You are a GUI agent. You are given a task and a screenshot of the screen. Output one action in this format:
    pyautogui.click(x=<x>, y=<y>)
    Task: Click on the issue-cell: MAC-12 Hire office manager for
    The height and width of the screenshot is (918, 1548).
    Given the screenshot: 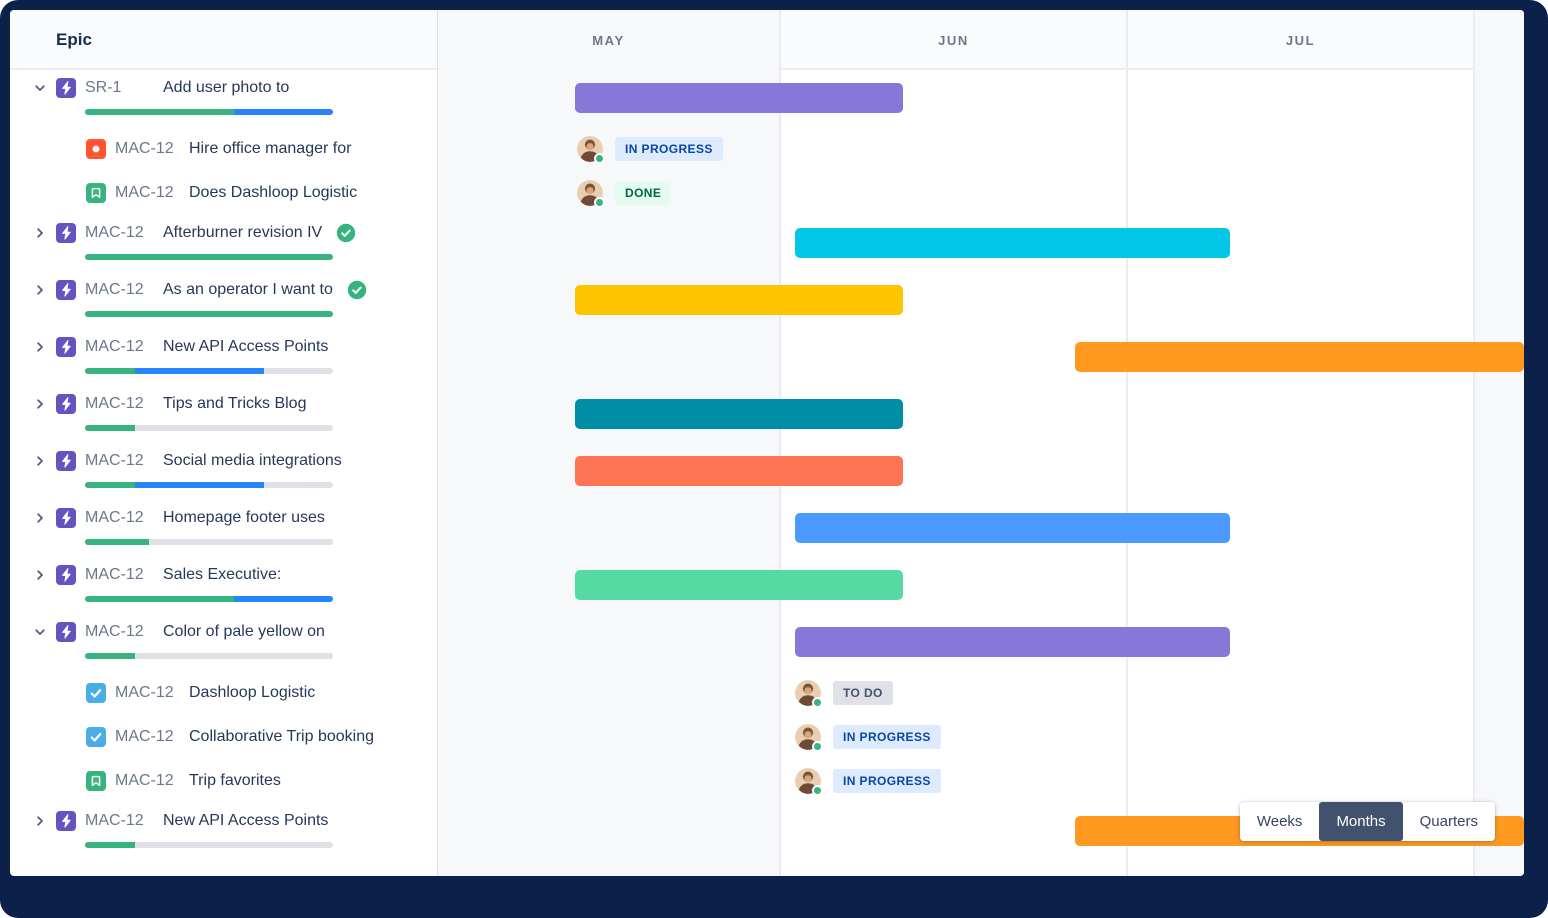 What is the action you would take?
    pyautogui.click(x=223, y=149)
    